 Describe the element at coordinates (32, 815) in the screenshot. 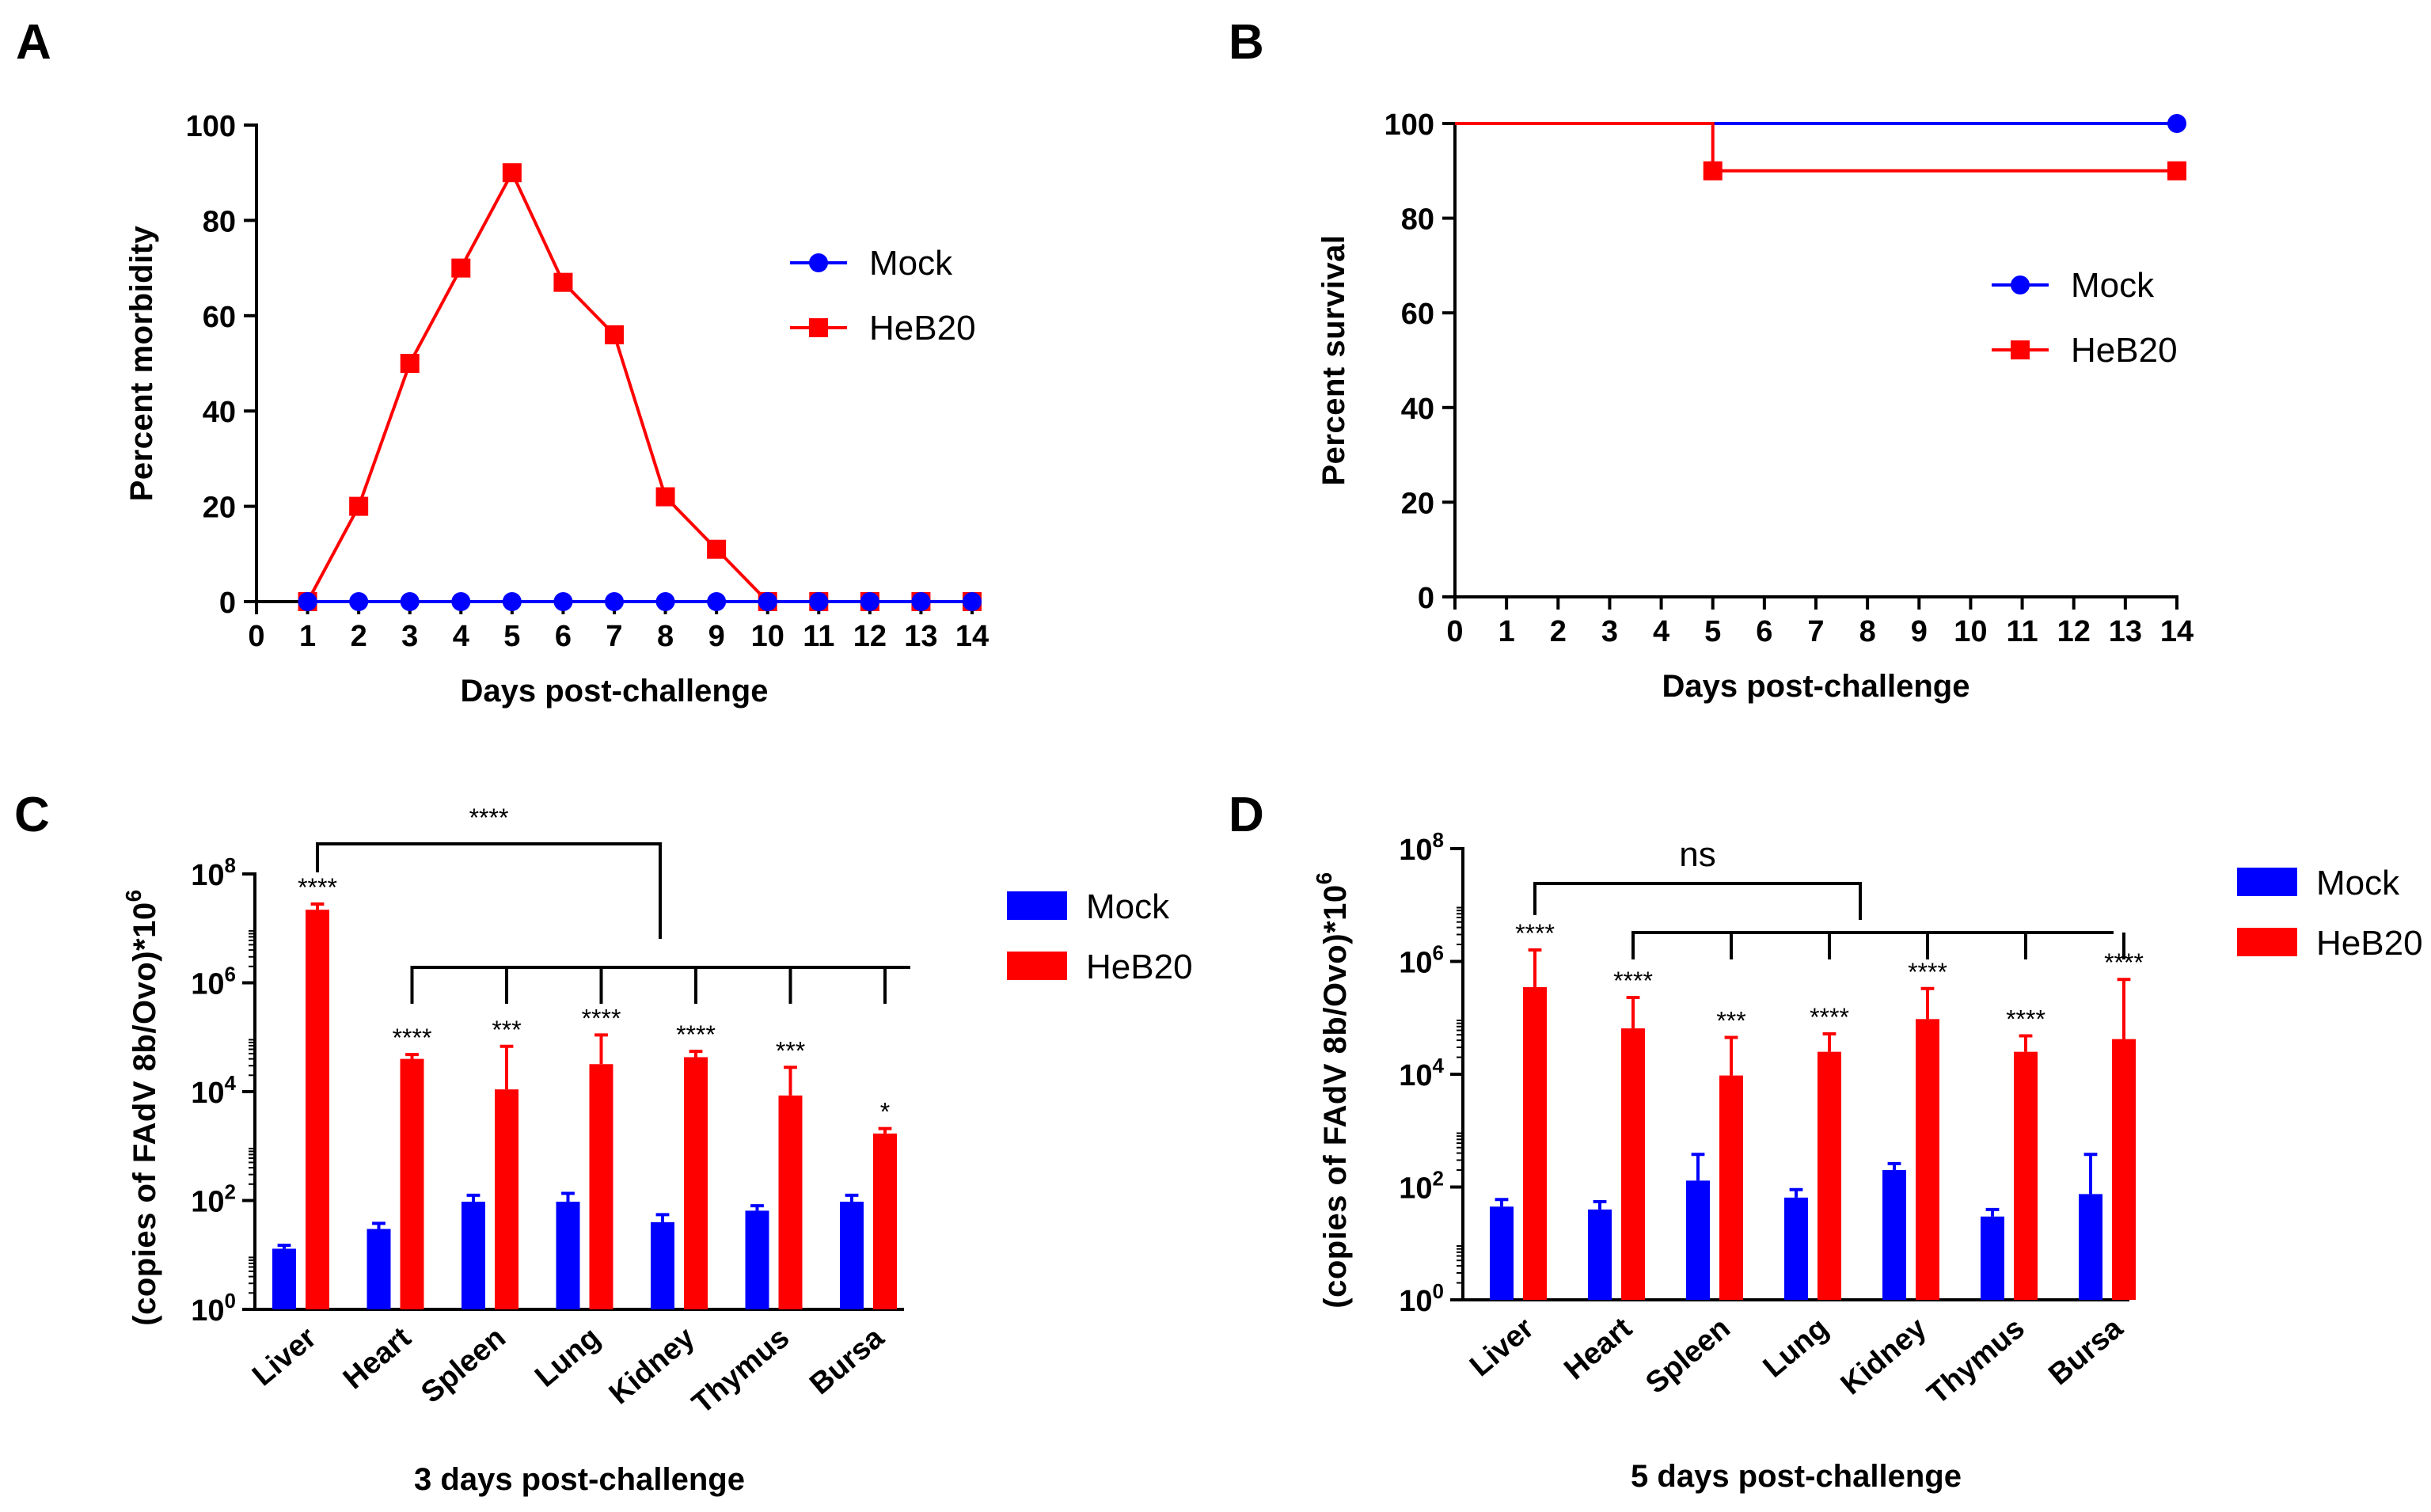

I see `panel-label: C` at that location.